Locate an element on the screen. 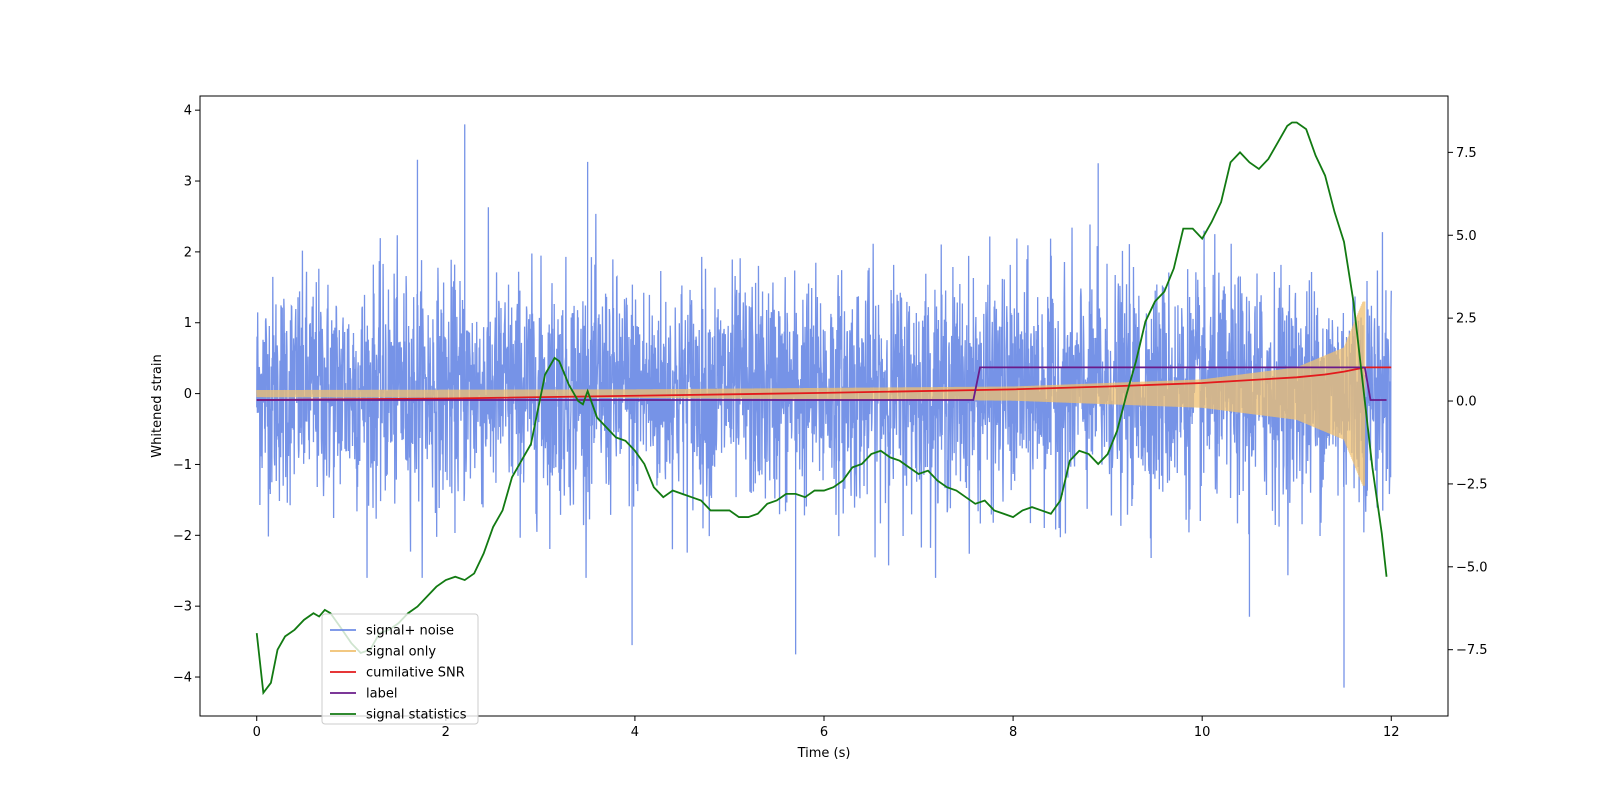  legend-label: cumilative SNR is located at coordinates (415, 673).